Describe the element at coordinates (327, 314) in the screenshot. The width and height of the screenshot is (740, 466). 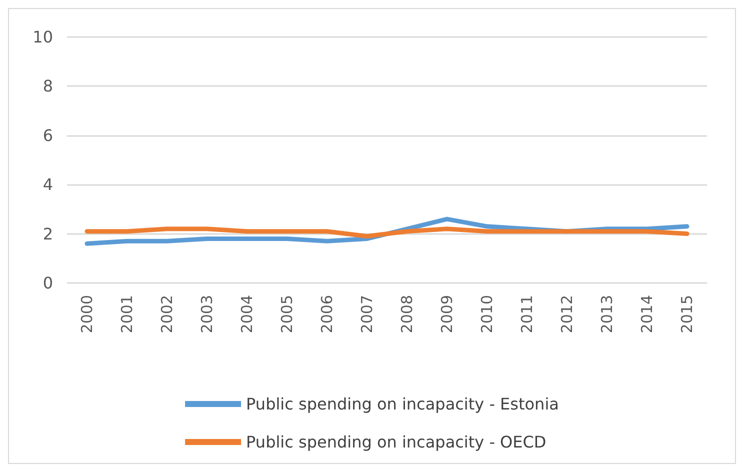
I see `x-tick-label: 2006` at that location.